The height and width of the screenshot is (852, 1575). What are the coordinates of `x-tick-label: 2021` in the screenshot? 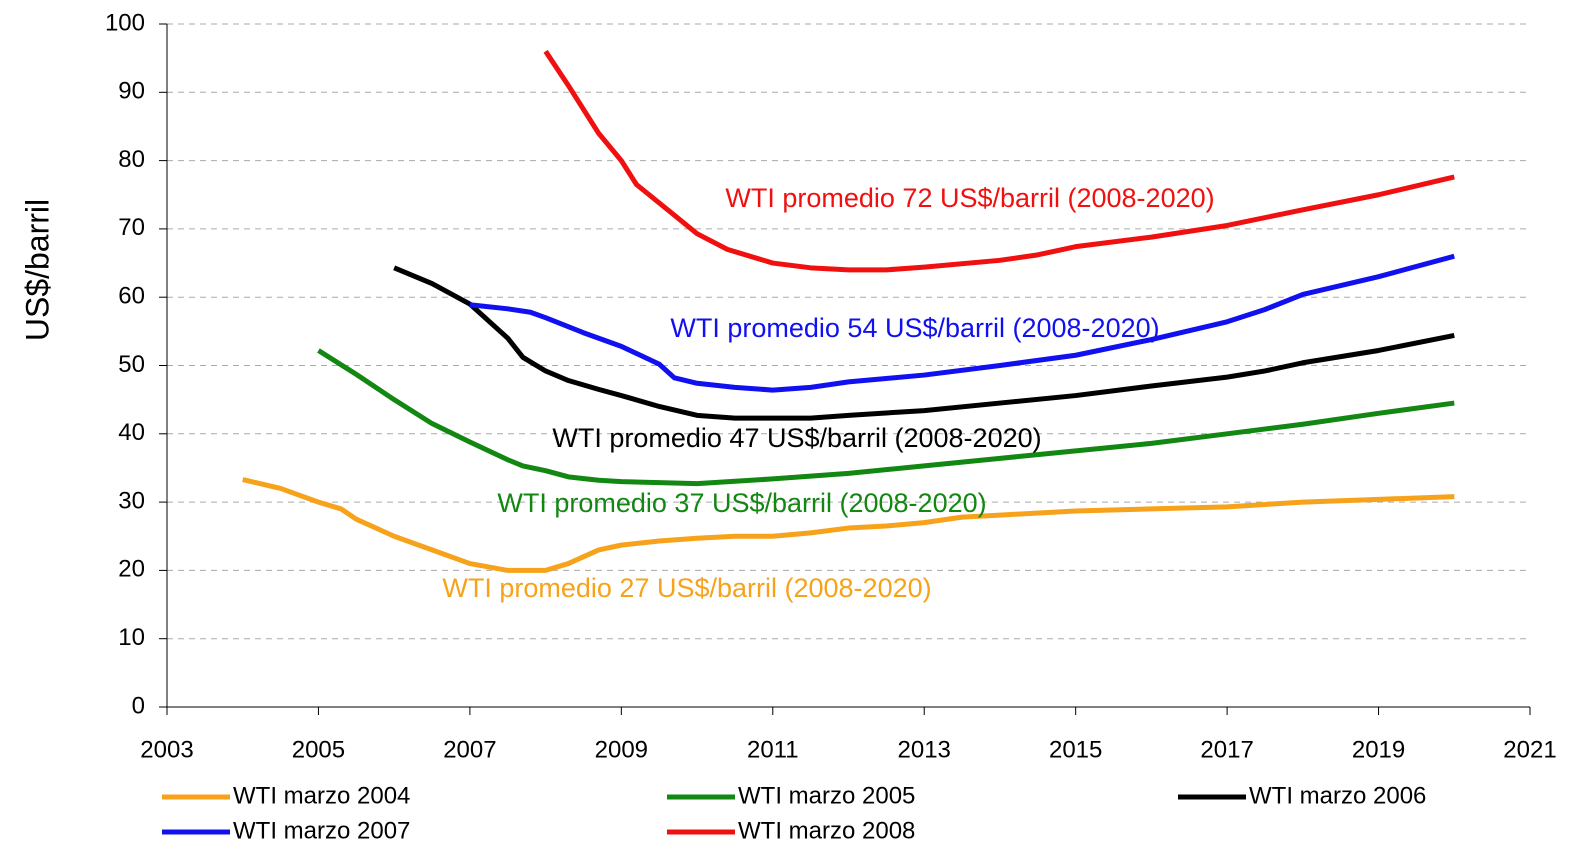 It's located at (1529, 749).